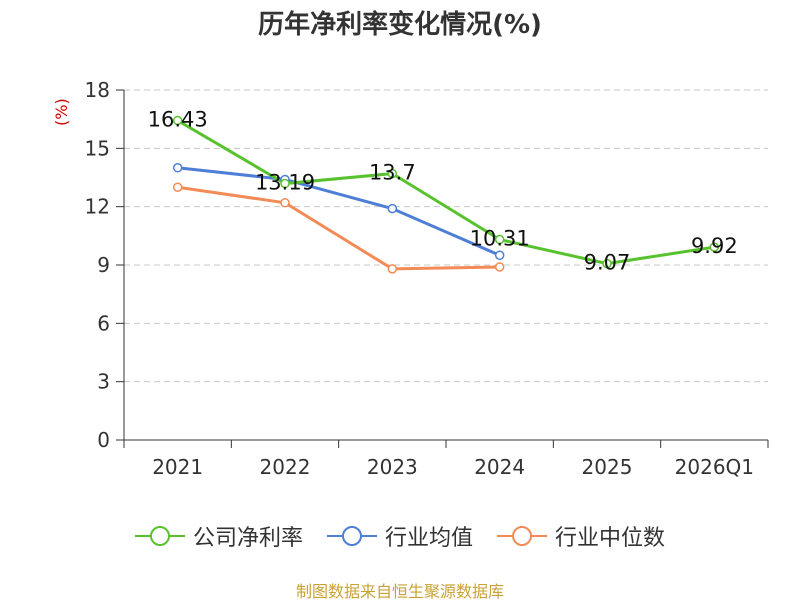  What do you see at coordinates (103, 440) in the screenshot?
I see `y-tick-label: 0` at bounding box center [103, 440].